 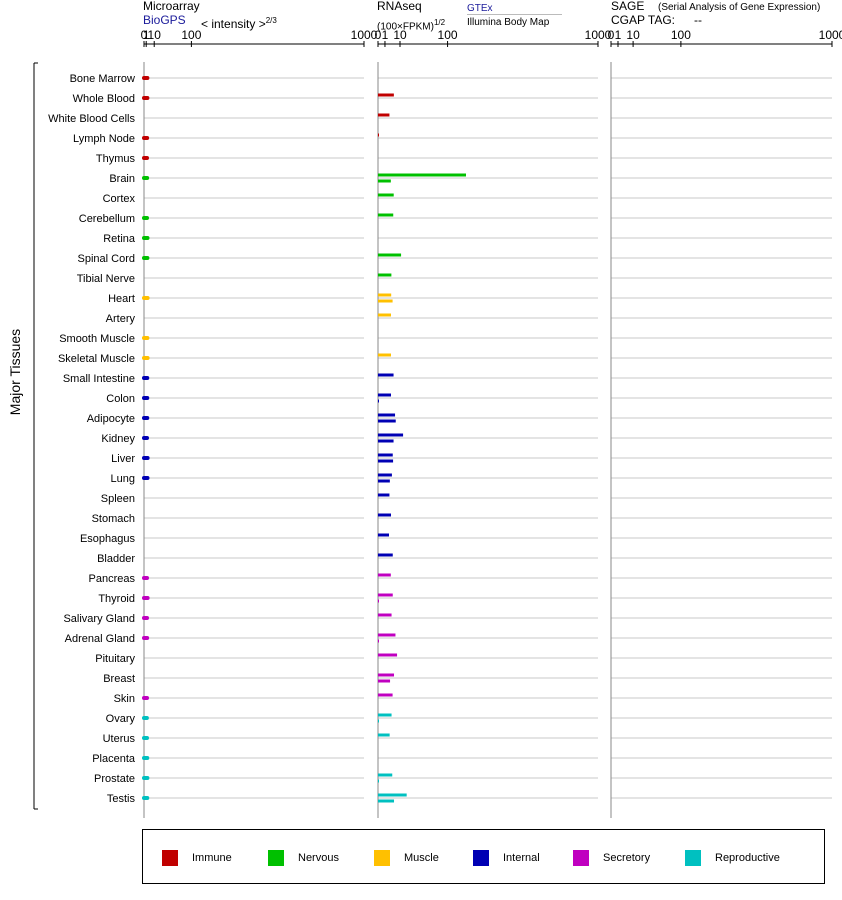 I want to click on tissue-label-prostate: Prostate, so click(x=114, y=779).